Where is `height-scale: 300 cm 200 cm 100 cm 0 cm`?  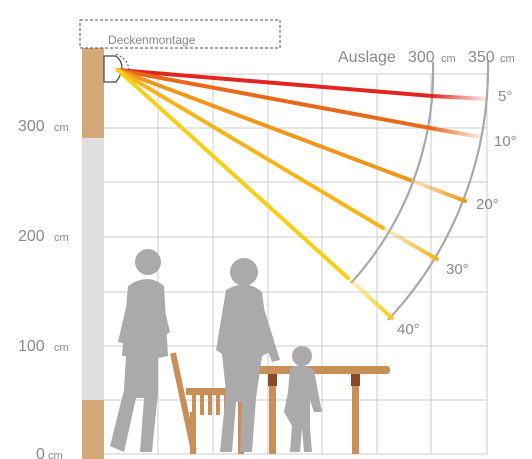
height-scale: 300 cm 200 cm 100 cm 0 cm is located at coordinates (43, 288).